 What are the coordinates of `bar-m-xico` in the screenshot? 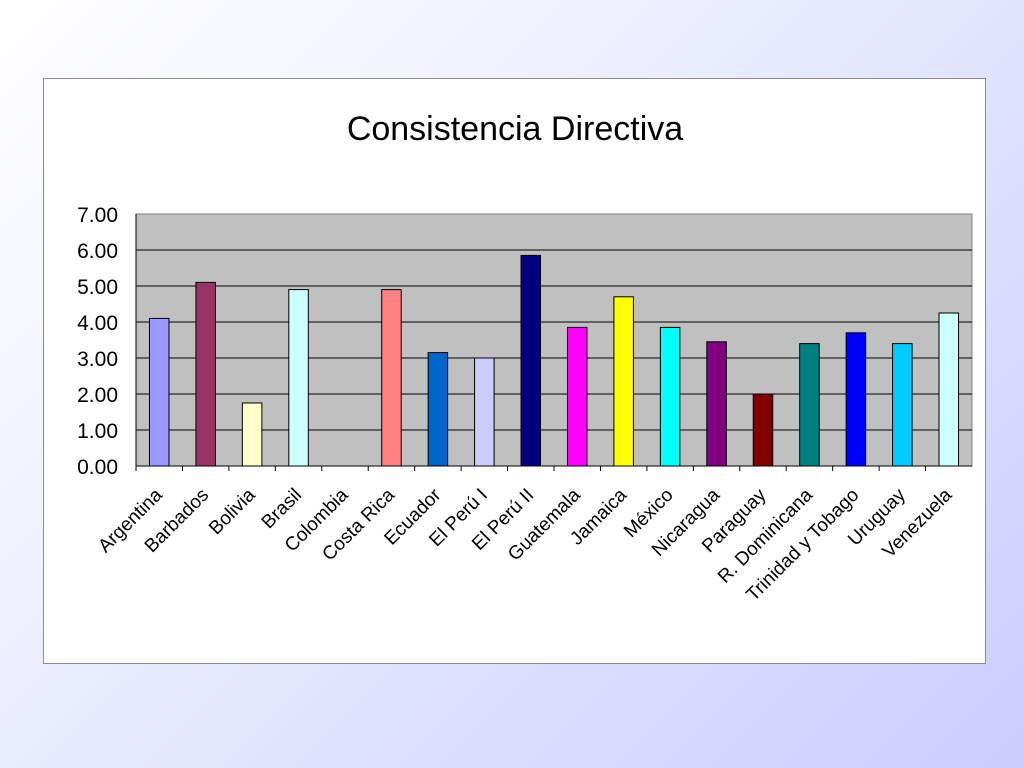 It's located at (670, 396).